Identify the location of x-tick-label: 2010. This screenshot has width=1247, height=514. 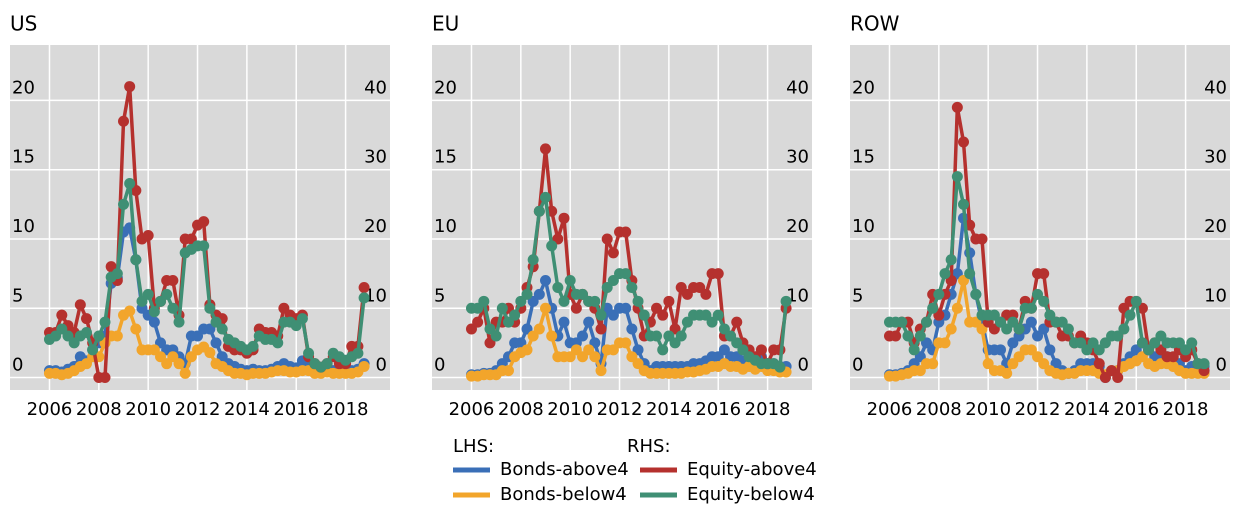
(988, 409).